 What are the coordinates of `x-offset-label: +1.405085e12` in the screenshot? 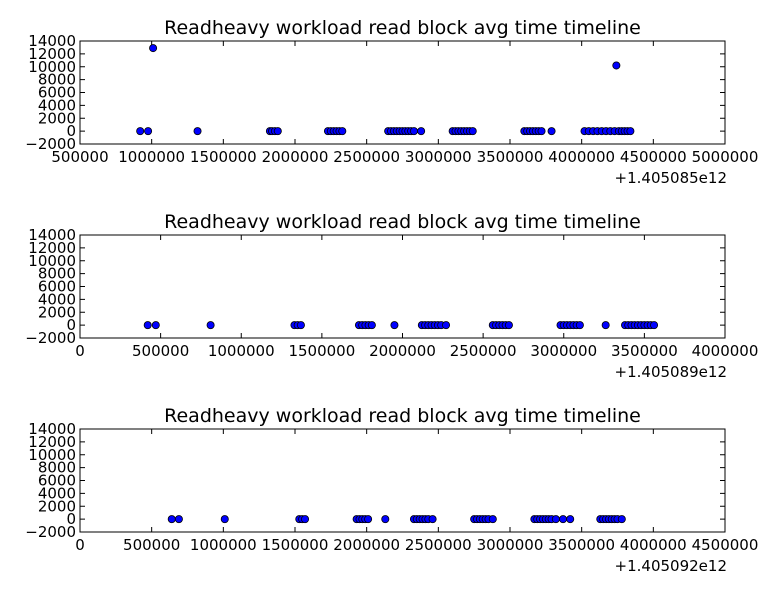 It's located at (671, 178).